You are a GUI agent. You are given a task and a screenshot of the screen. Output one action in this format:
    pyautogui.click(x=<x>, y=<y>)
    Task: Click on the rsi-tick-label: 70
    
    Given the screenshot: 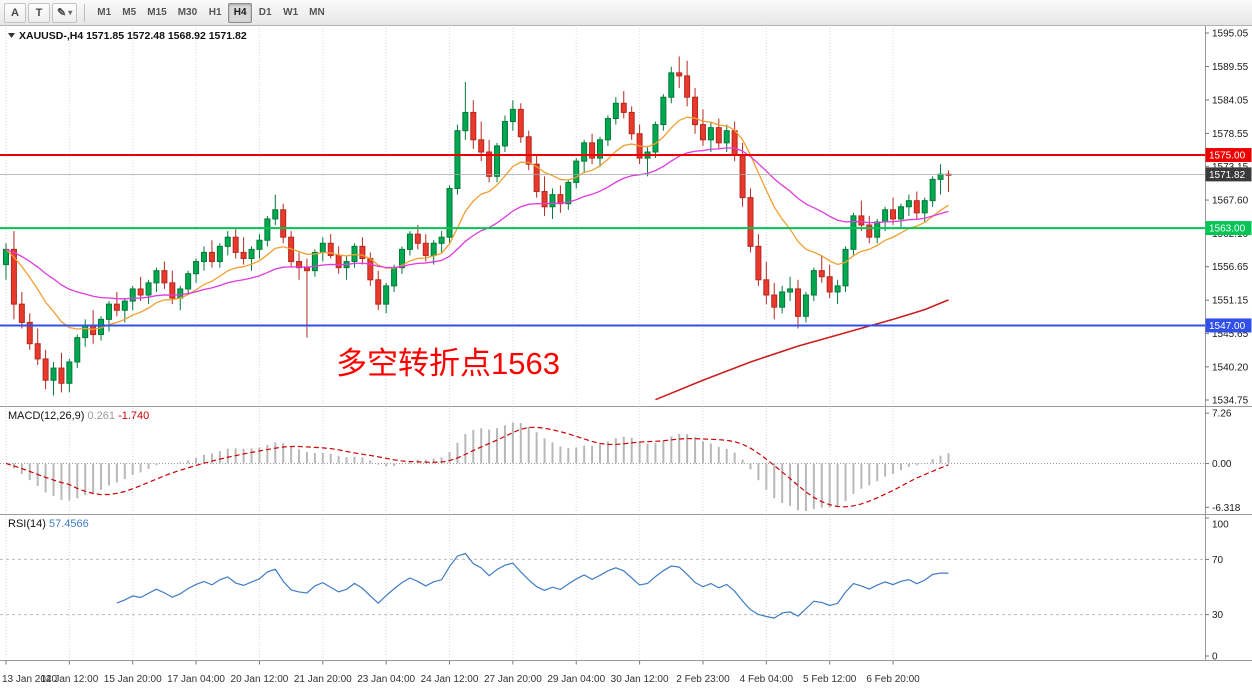 What is the action you would take?
    pyautogui.click(x=1218, y=560)
    